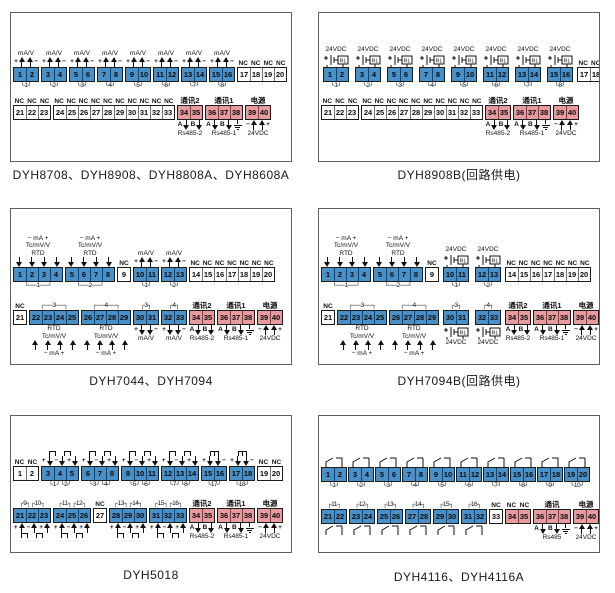 The image size is (615, 593). Describe the element at coordinates (236, 330) in the screenshot. I see `terminal-group: 通讯1 36 37 38 A B Rs485-1` at that location.